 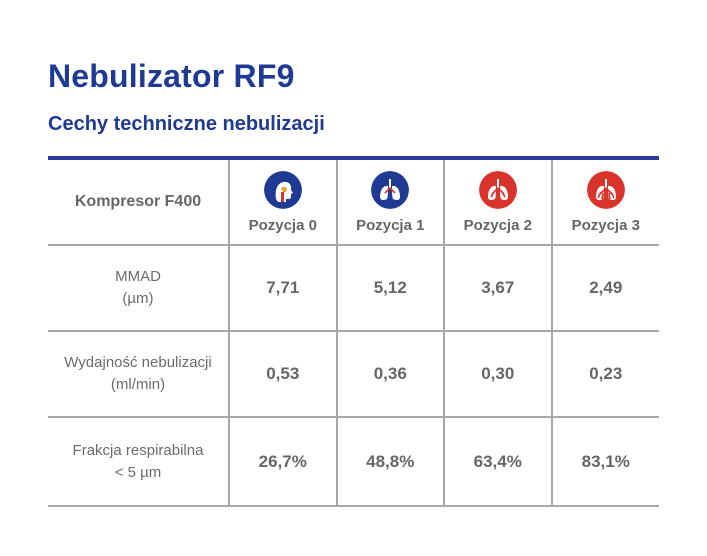 What do you see at coordinates (390, 225) in the screenshot?
I see `position-label: Pozycja 1` at bounding box center [390, 225].